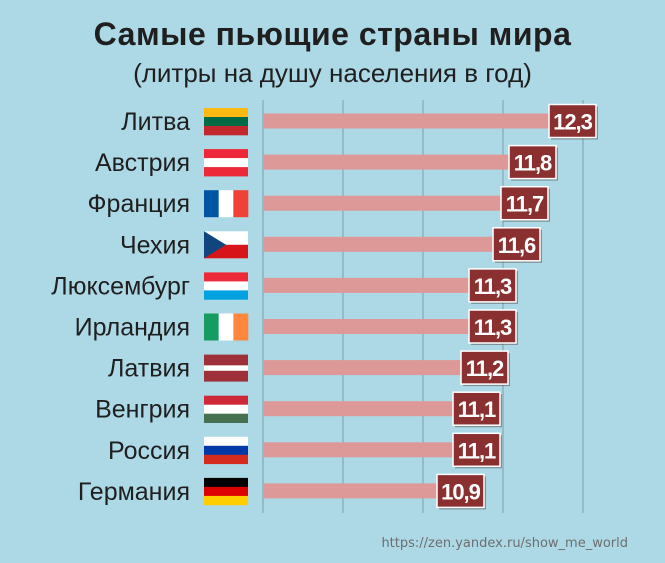 This screenshot has height=563, width=665. Describe the element at coordinates (332, 73) in the screenshot. I see `chart-subtitle: (литры на душу населения в год)` at that location.